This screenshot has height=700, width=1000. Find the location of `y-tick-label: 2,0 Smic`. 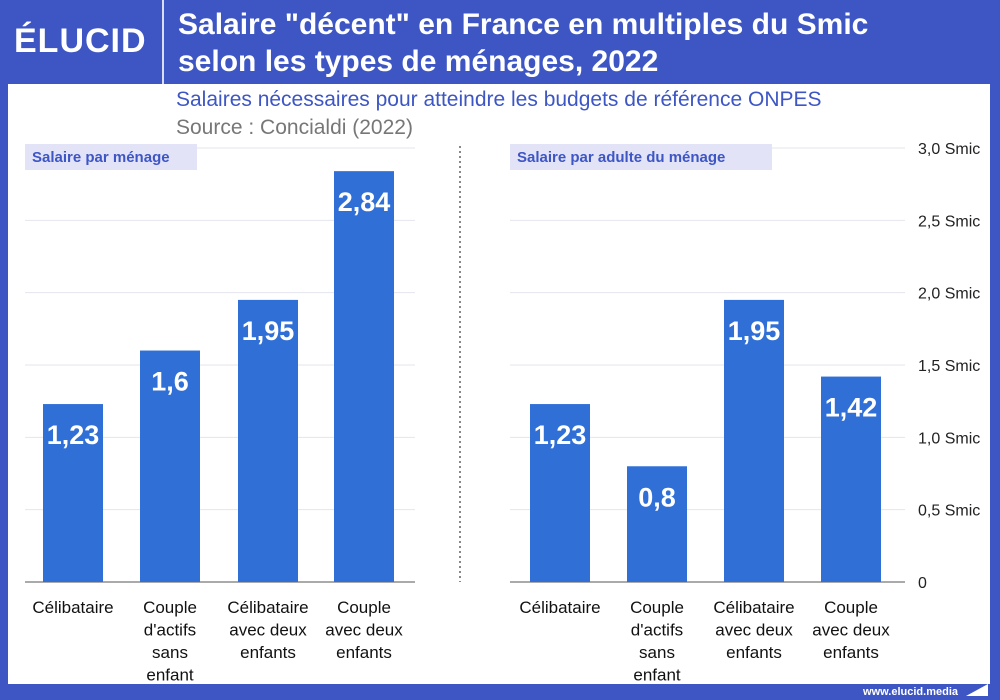

y-tick-label: 2,0 Smic is located at coordinates (949, 294).